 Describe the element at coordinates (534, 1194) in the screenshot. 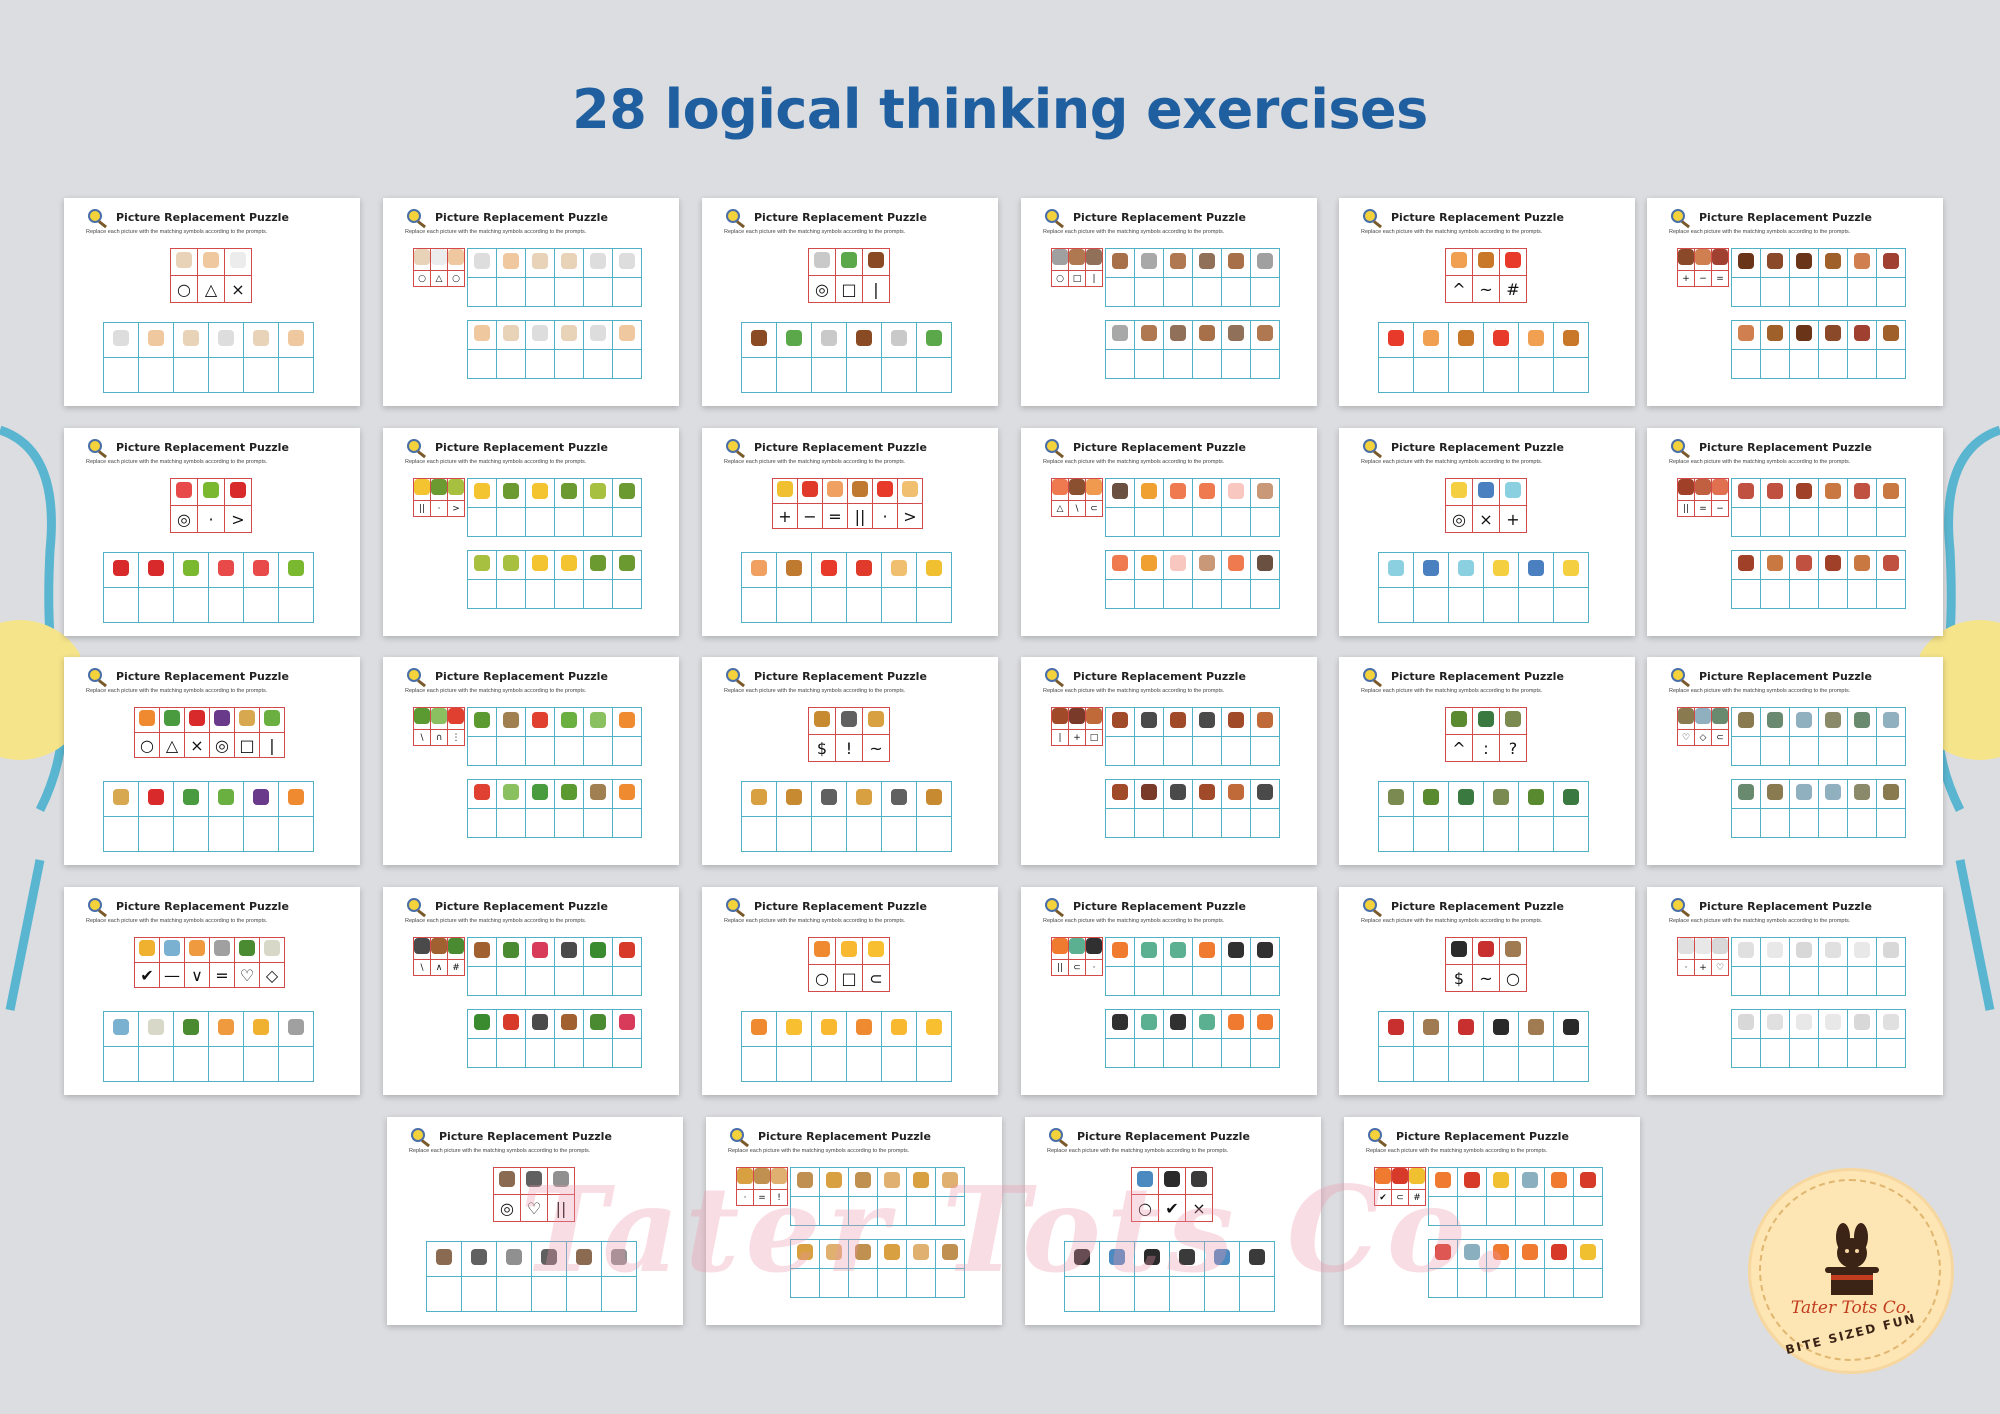

I see `key-table: ◎ ♡ ||` at that location.